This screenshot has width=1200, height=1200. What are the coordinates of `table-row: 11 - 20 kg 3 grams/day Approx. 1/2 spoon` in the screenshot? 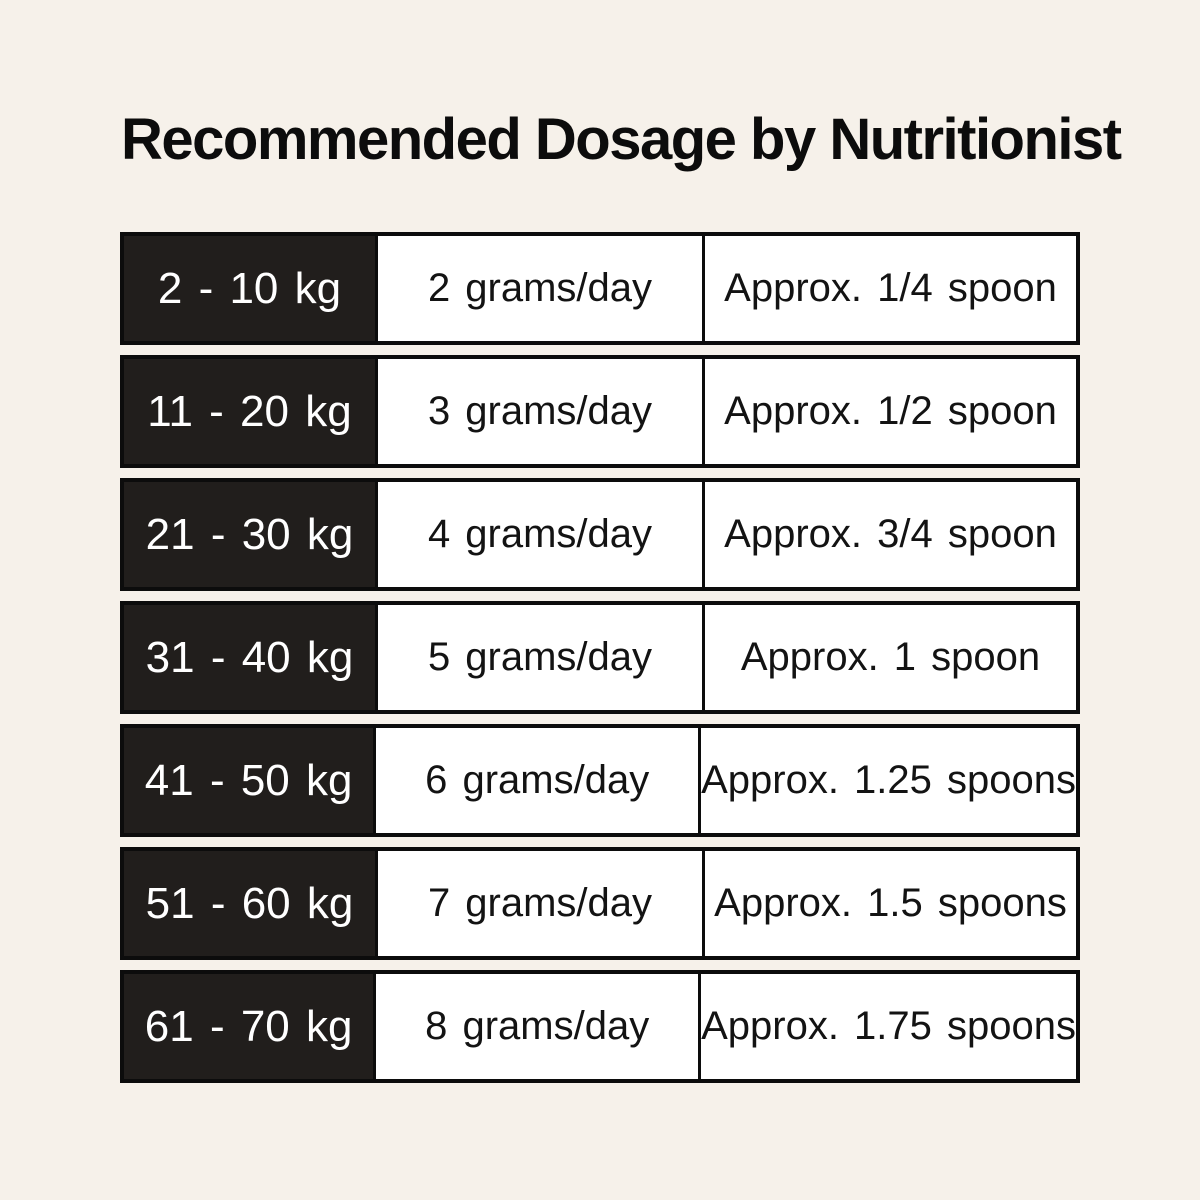 It's located at (600, 411).